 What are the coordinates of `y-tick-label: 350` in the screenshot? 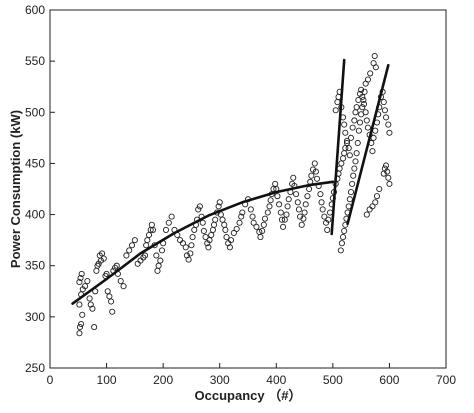 It's located at (35, 266).